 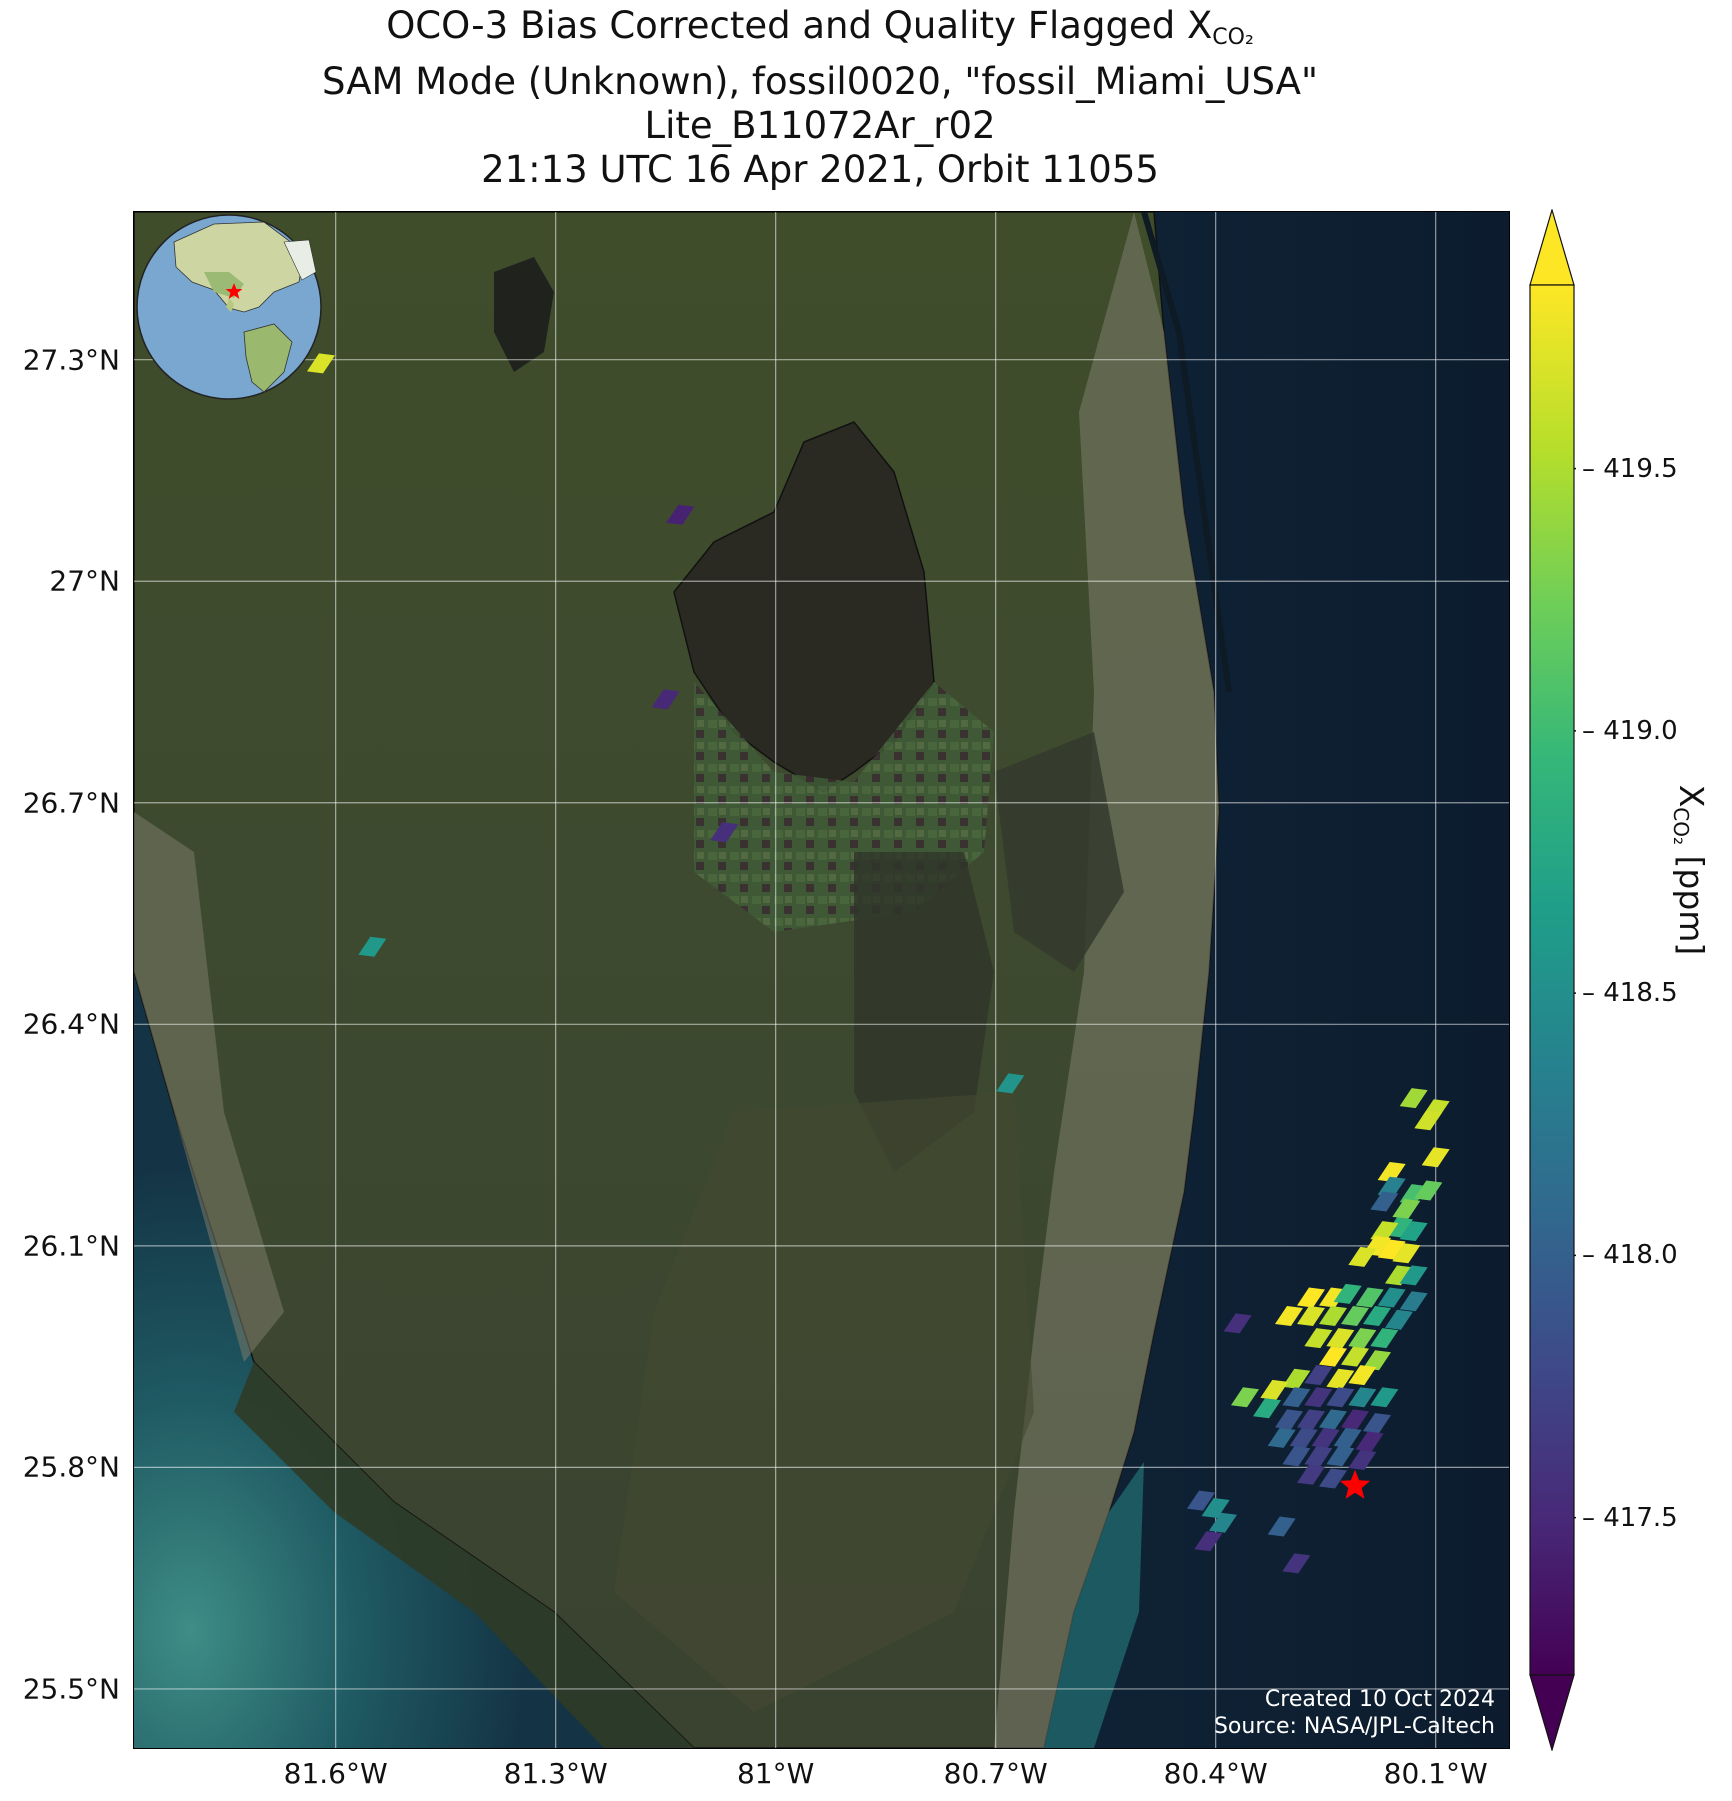 I want to click on colorbar-tick-label: – 419.5, so click(x=1630, y=468).